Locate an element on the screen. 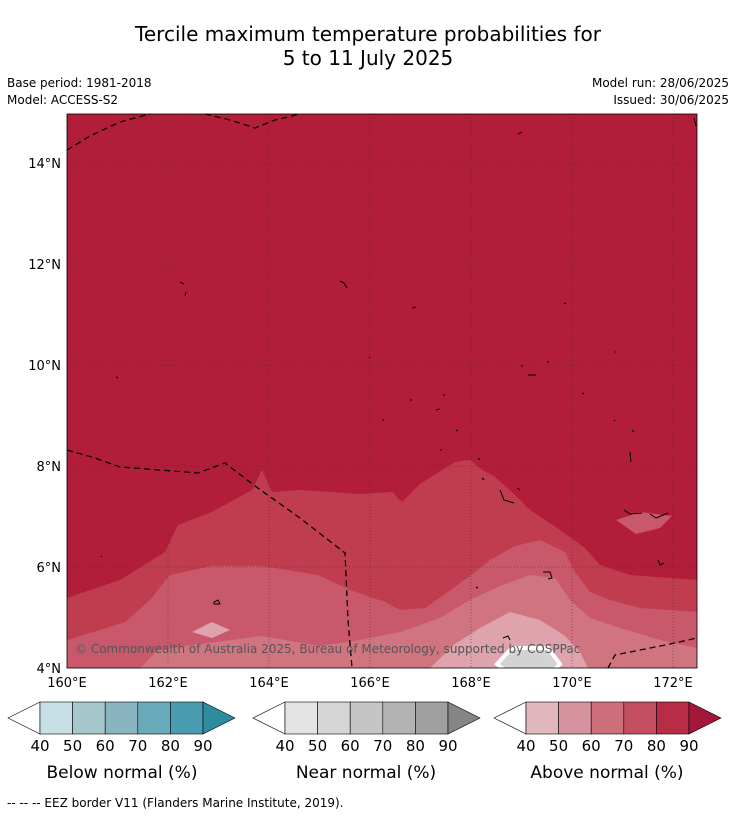 The height and width of the screenshot is (816, 736). cb-near-tick-90: 90 is located at coordinates (447, 746).